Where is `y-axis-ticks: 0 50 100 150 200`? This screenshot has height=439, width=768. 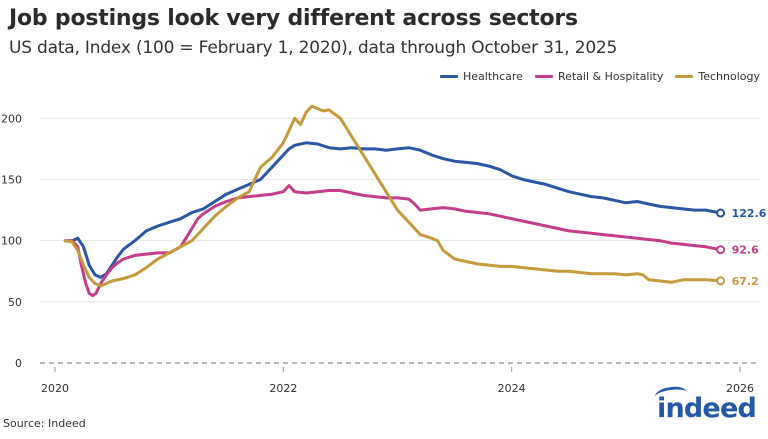
y-axis-ticks: 0 50 100 150 200 is located at coordinates (11, 241).